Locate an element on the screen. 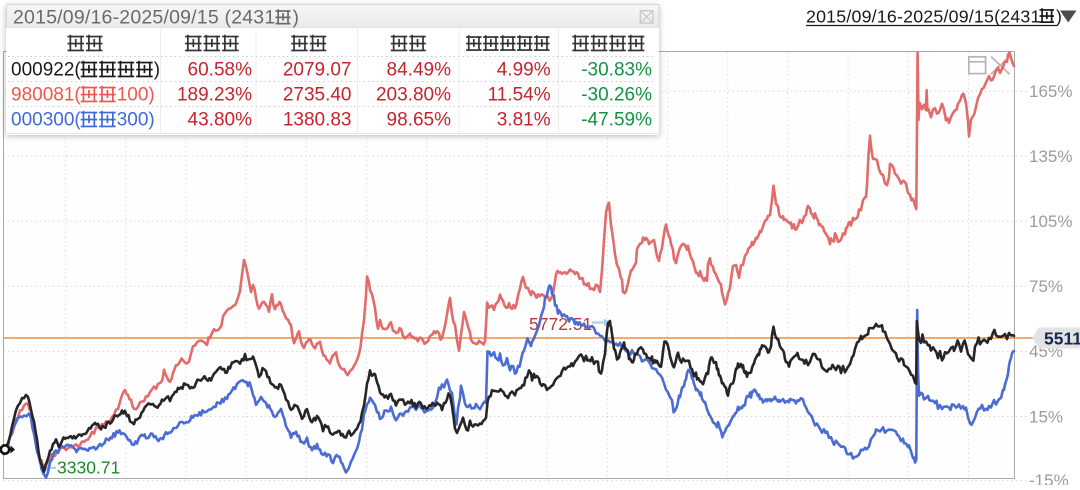 Image resolution: width=1080 pixels, height=490 pixels. svg-text: 5772.51 is located at coordinates (560, 324).